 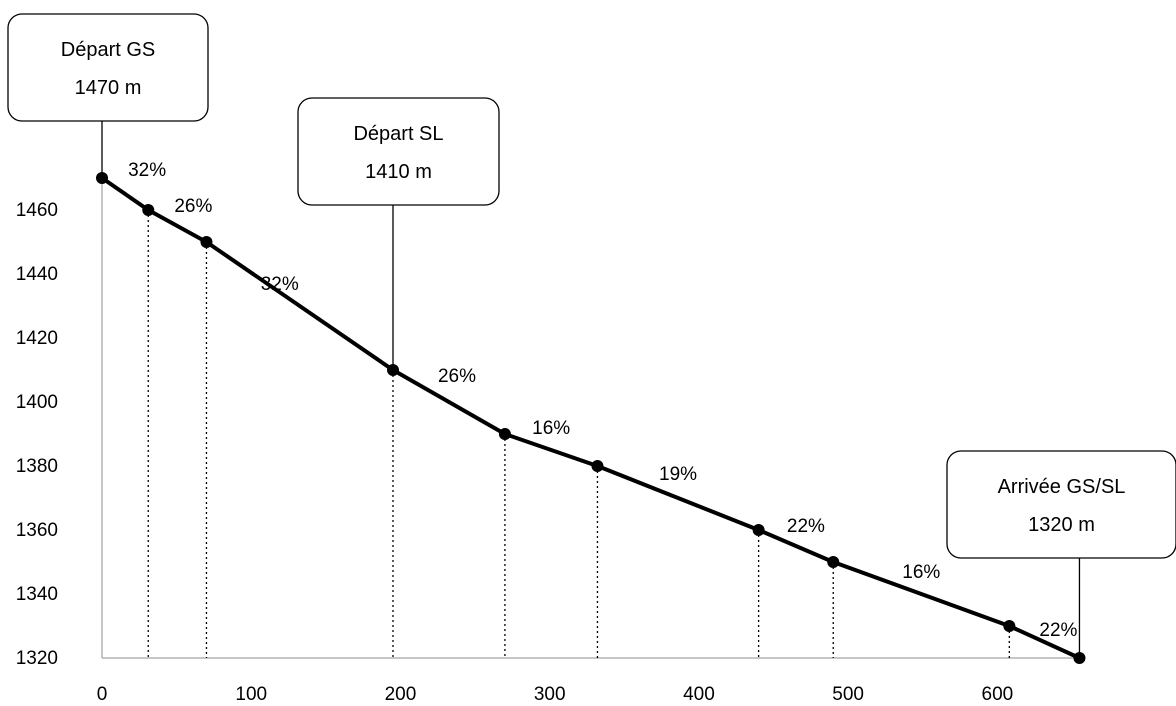 I want to click on y-tick-label: 1400, so click(x=37, y=402).